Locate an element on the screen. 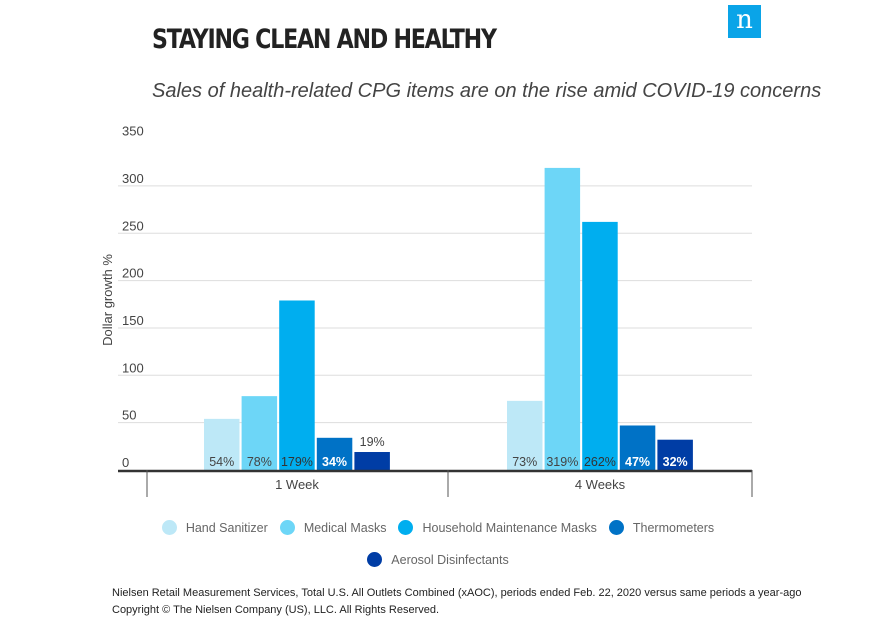  y-tick-label: 200 is located at coordinates (133, 273).